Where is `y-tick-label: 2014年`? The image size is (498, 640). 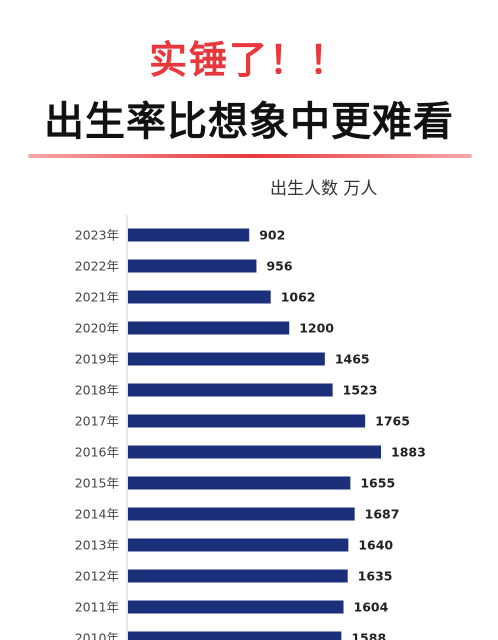 y-tick-label: 2014年 is located at coordinates (97, 514).